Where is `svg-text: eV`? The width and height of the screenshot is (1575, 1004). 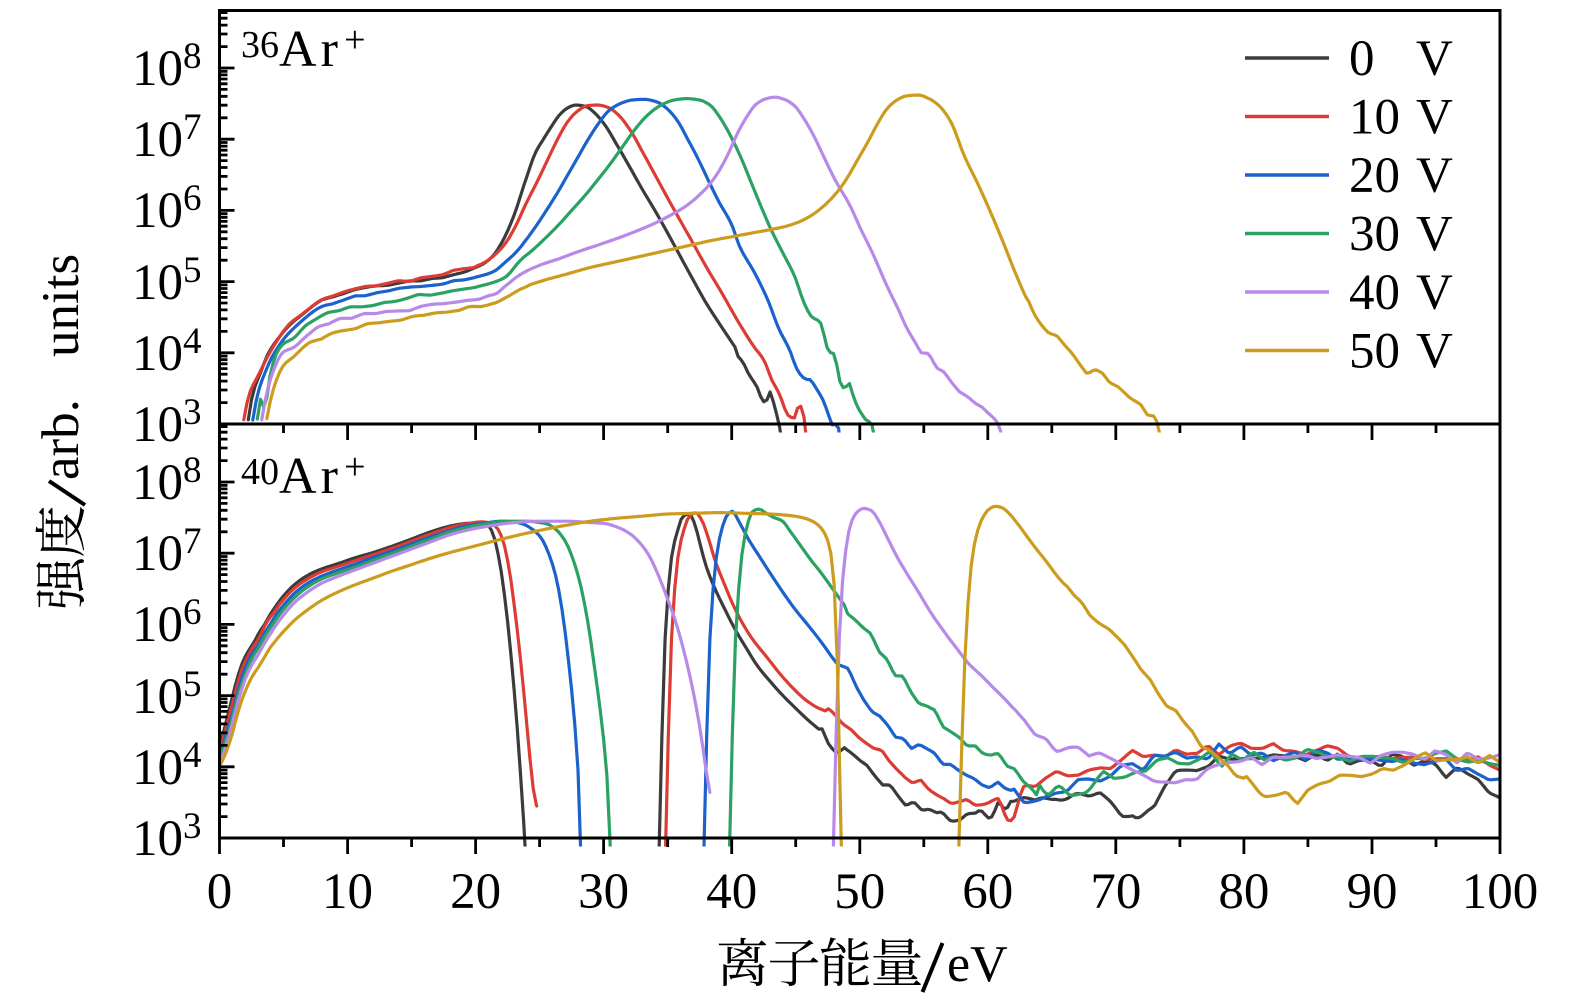 svg-text: eV is located at coordinates (977, 964).